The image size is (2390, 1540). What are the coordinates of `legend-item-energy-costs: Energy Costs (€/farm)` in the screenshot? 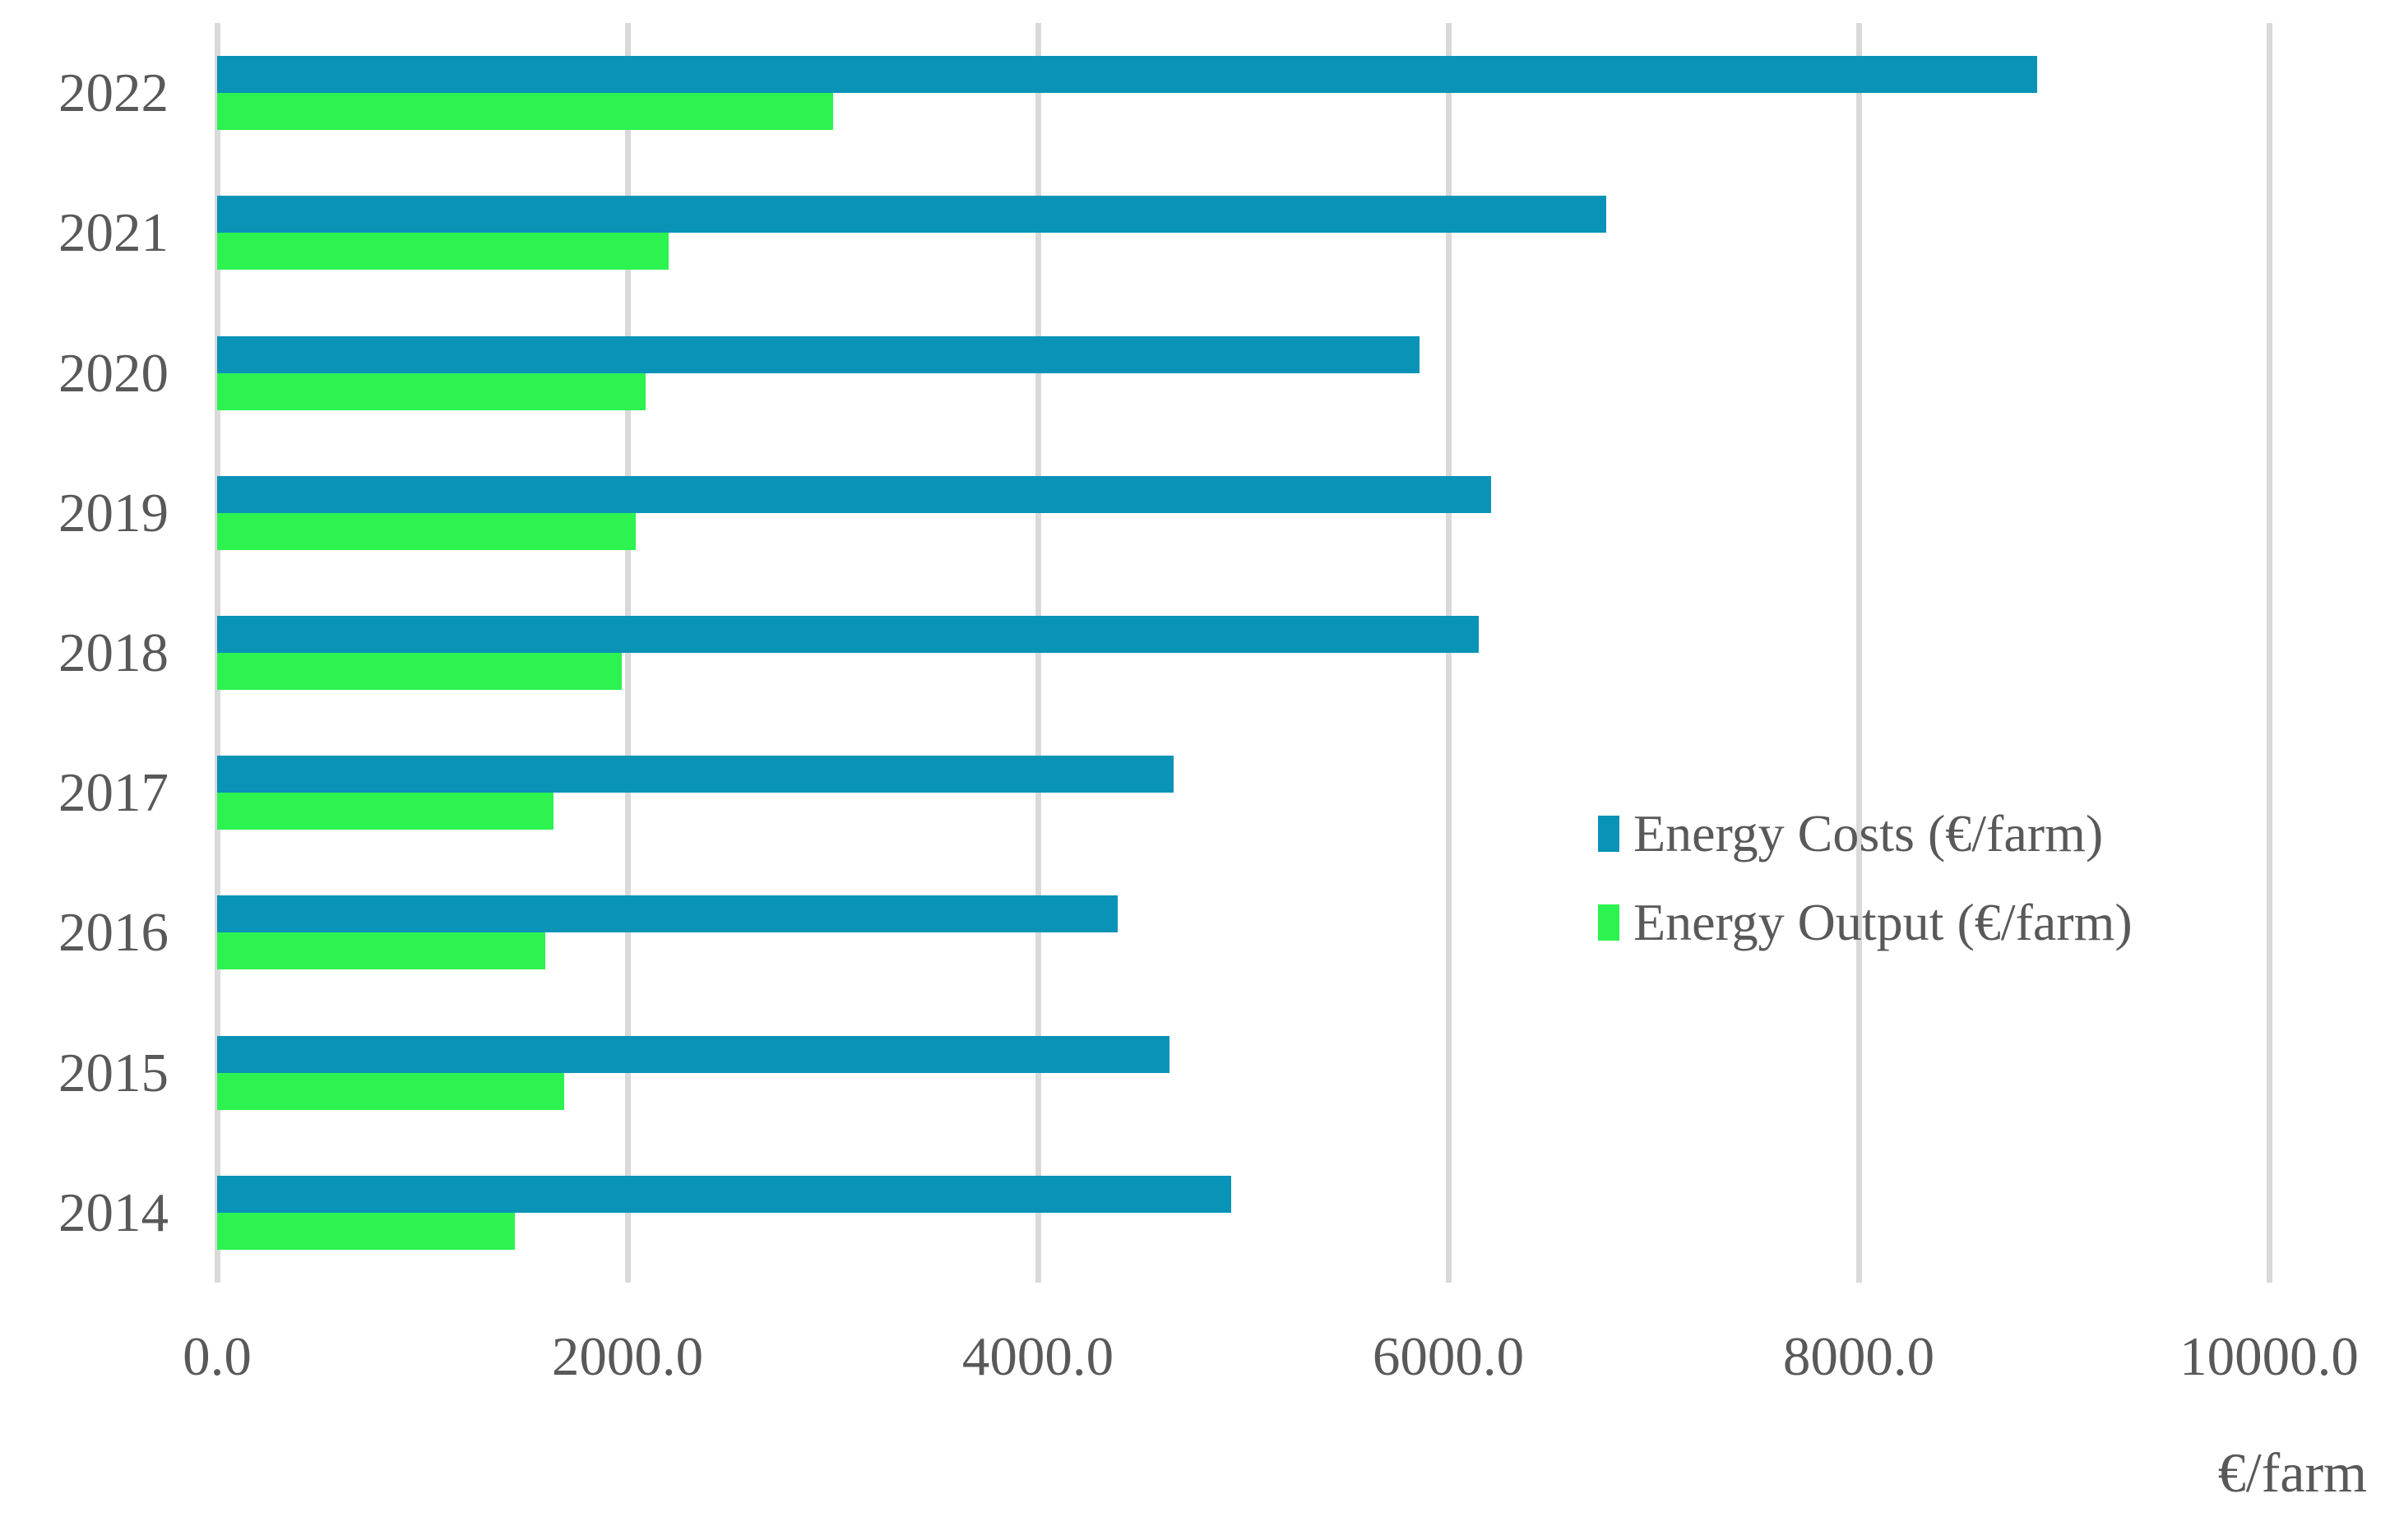 It's located at (1866, 834).